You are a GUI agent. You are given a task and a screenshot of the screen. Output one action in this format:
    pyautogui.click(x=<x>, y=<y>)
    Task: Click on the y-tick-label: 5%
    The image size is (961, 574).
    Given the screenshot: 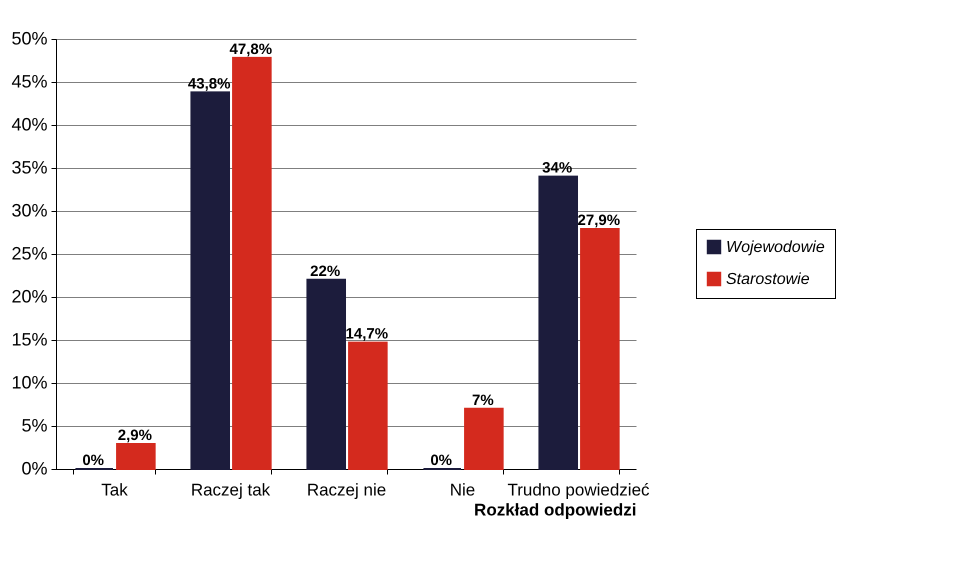 What is the action you would take?
    pyautogui.click(x=34, y=426)
    